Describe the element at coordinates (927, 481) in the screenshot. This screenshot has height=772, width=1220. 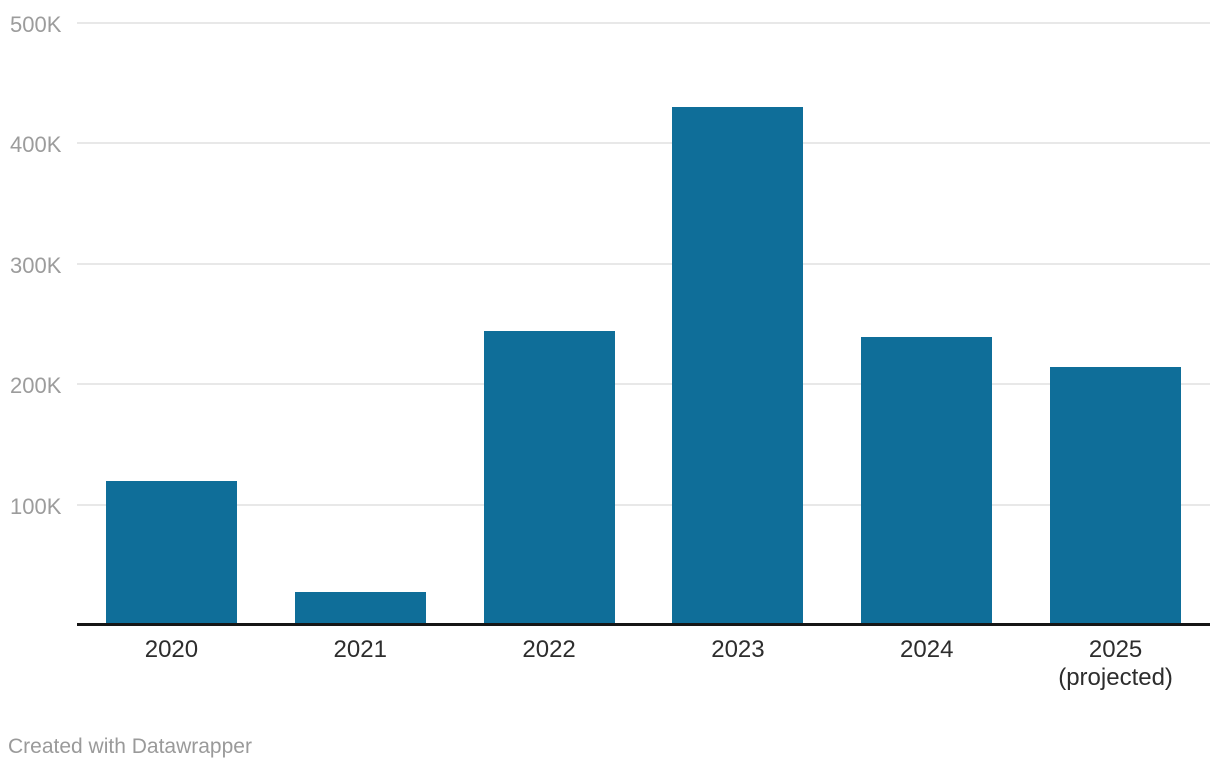
I see `bar-2024` at that location.